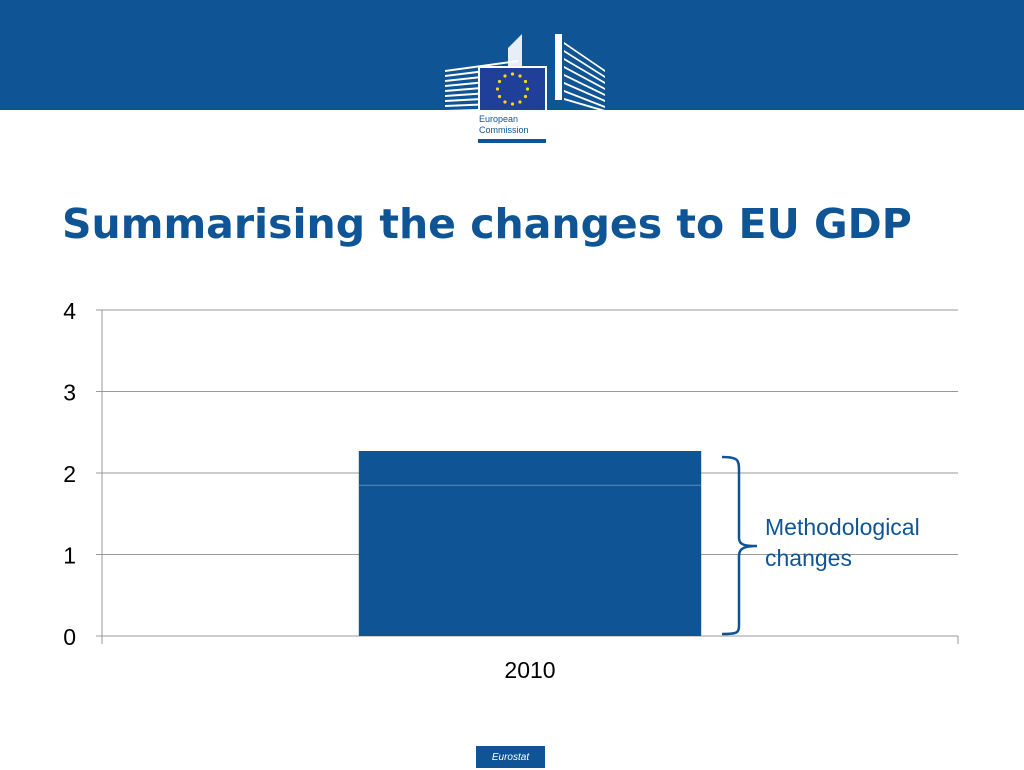 The height and width of the screenshot is (770, 1024). I want to click on y-tick-label-3: 3, so click(69, 393).